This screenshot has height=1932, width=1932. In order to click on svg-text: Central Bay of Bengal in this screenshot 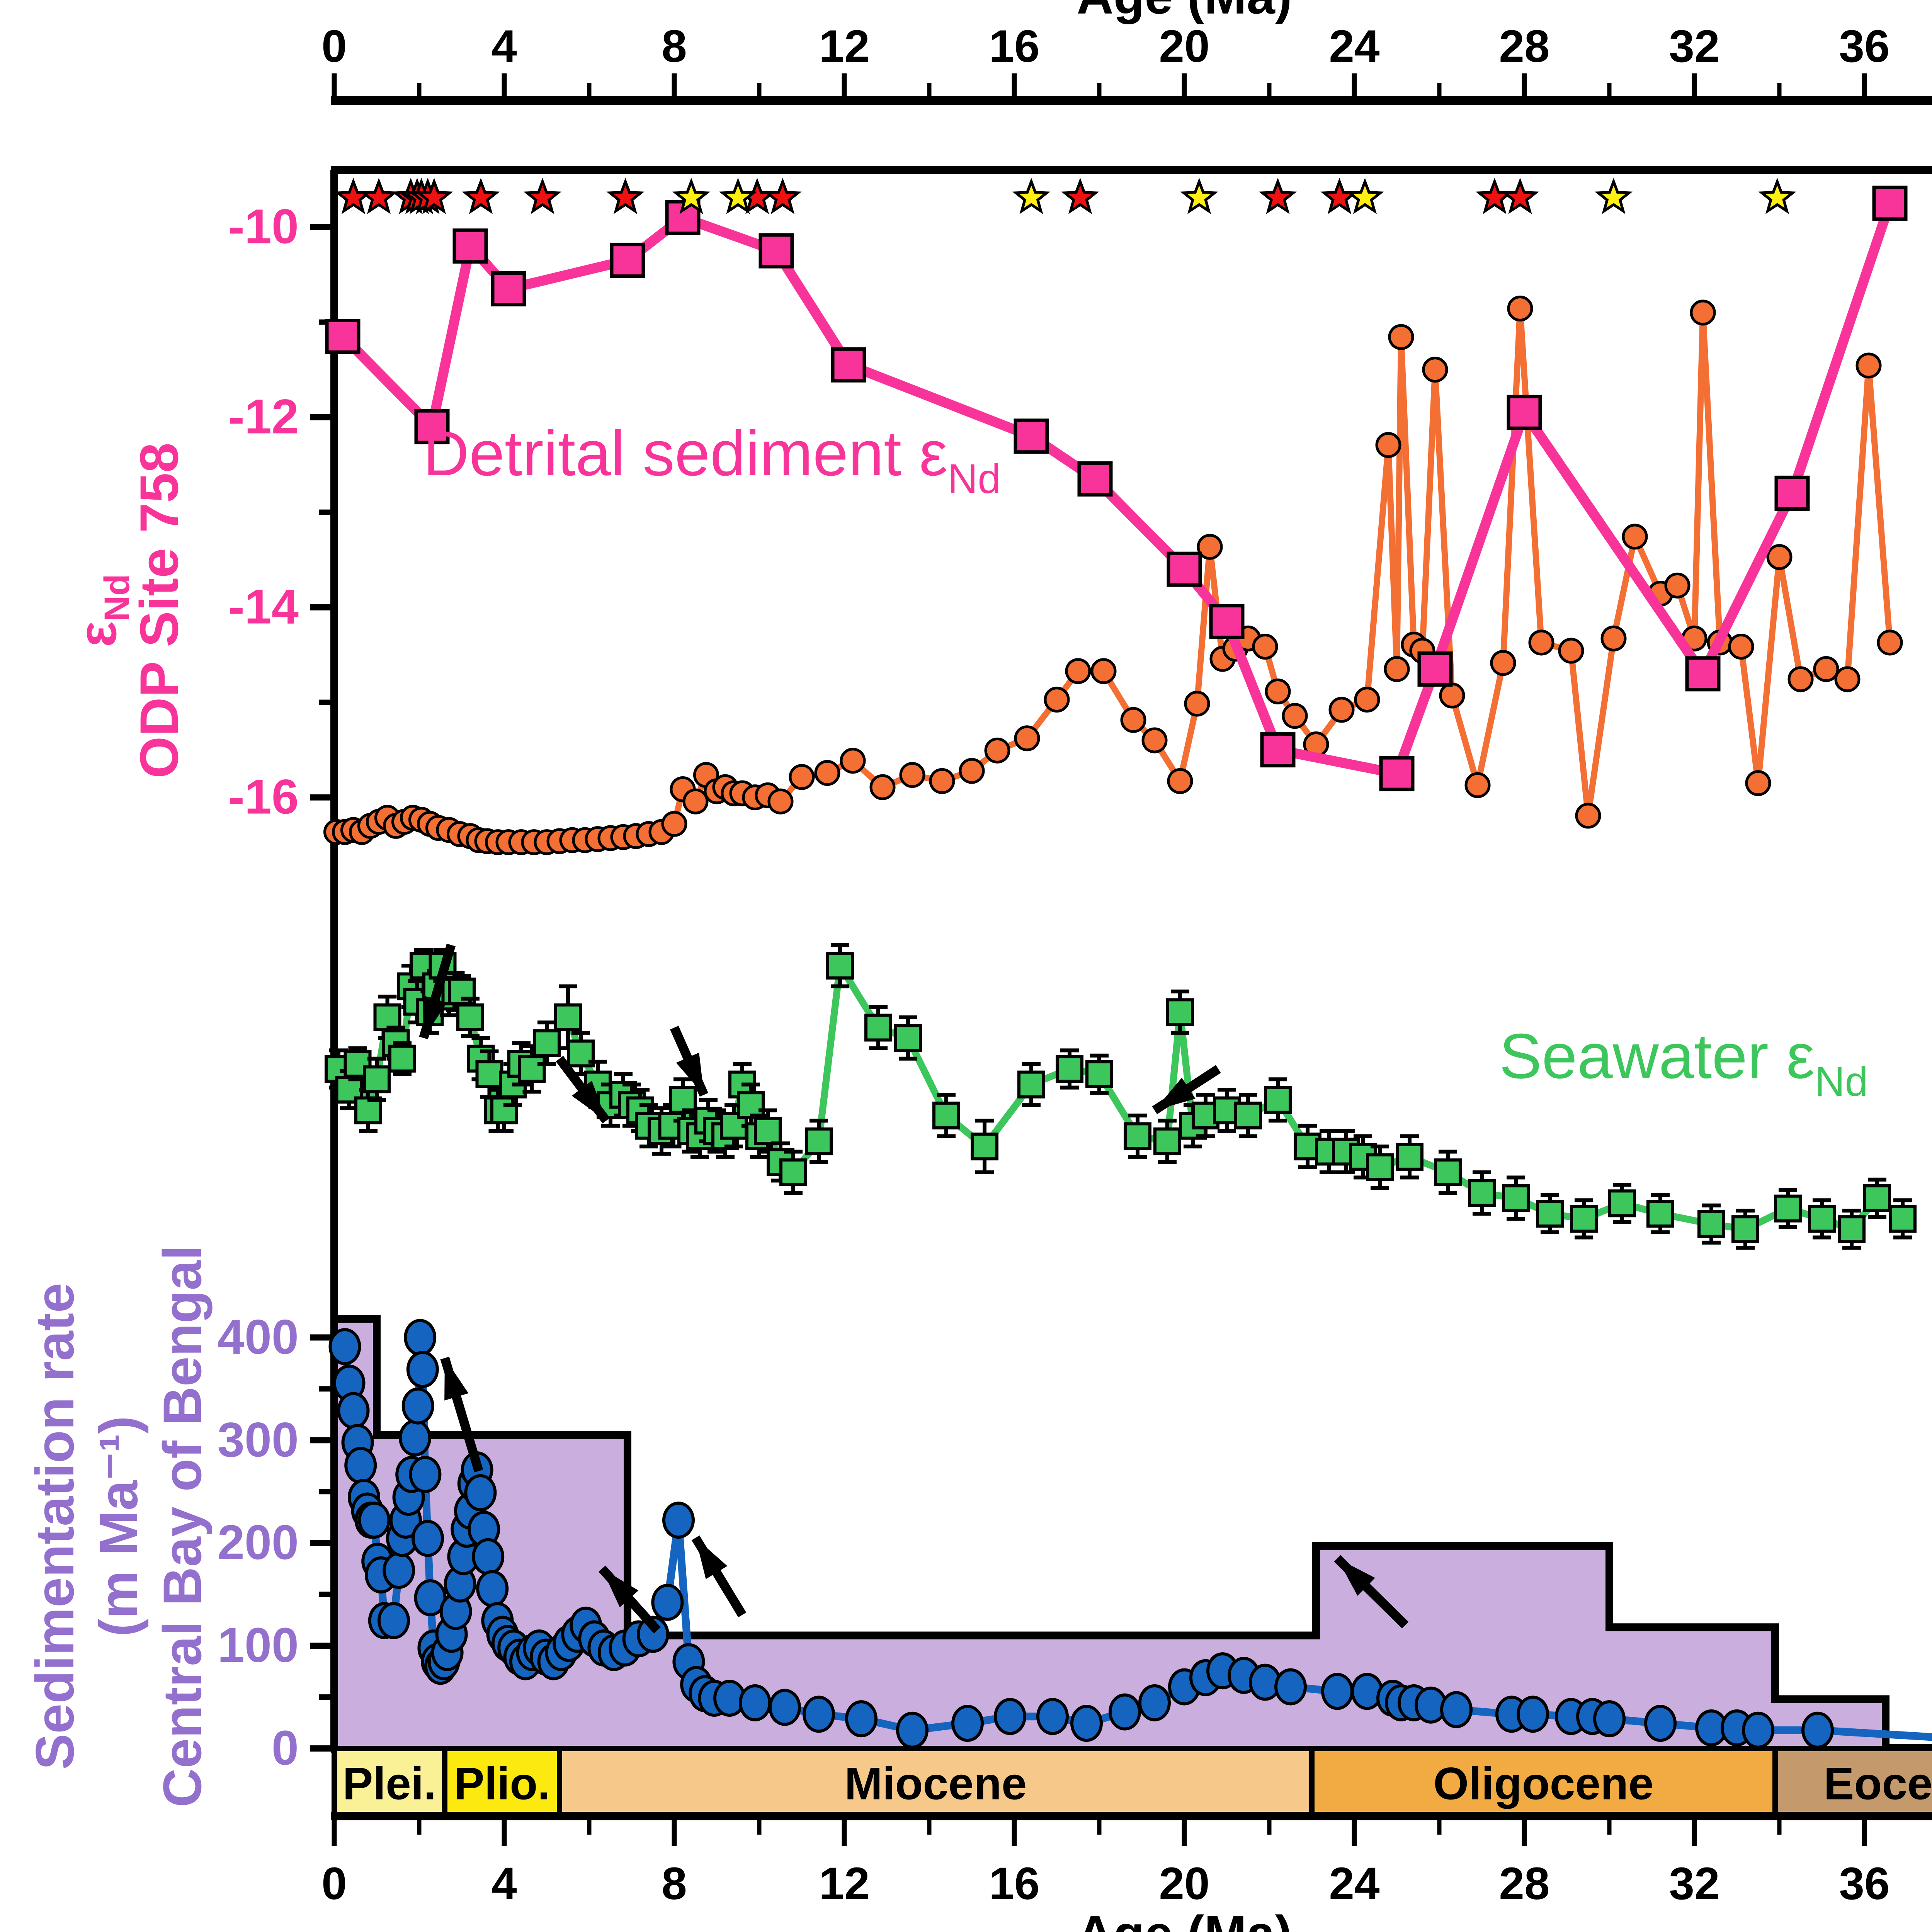, I will do `click(183, 1526)`.